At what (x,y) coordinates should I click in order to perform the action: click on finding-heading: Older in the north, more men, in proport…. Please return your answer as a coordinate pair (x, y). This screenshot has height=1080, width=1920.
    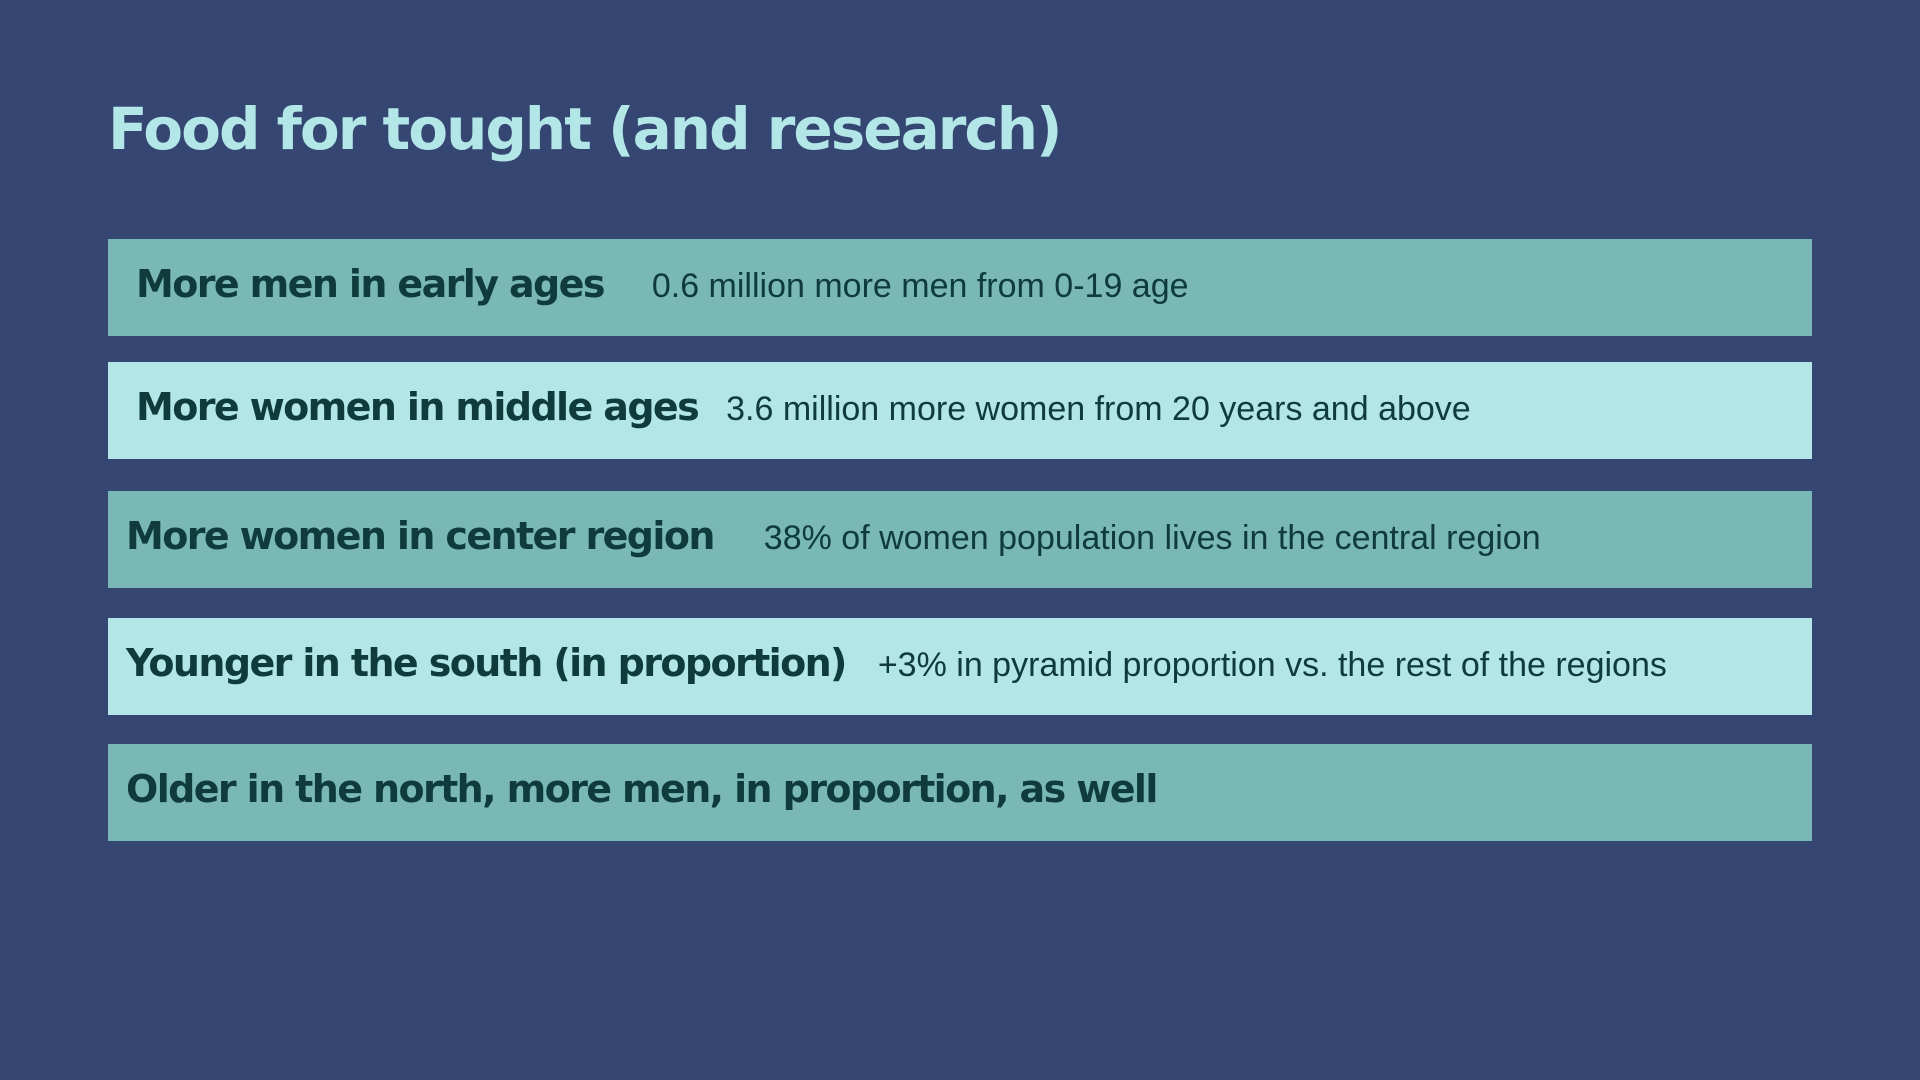
    Looking at the image, I should click on (642, 788).